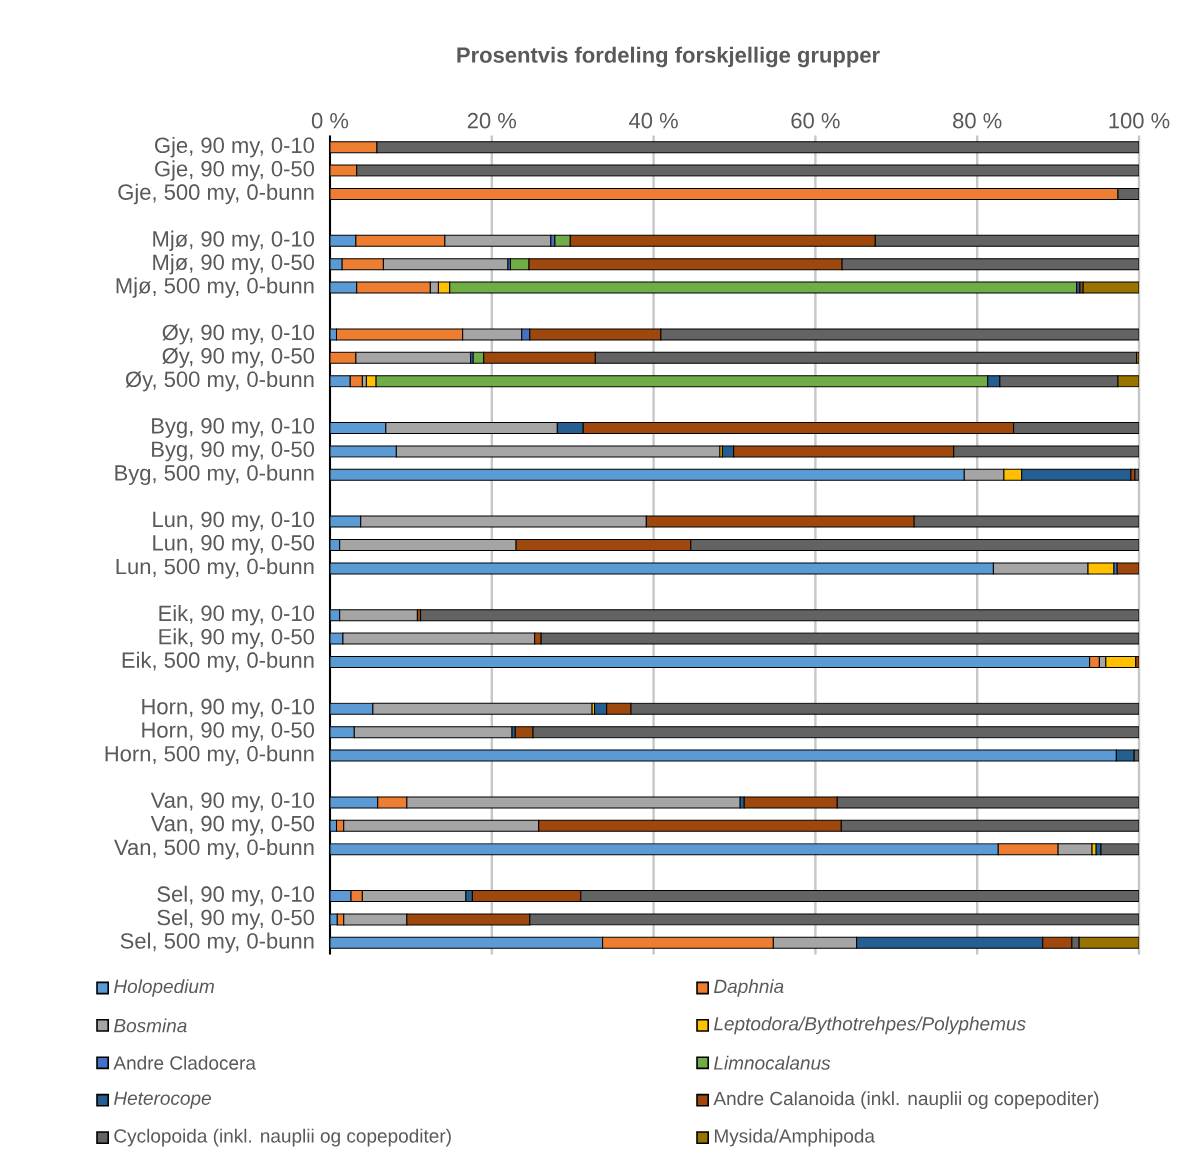 This screenshot has height=1171, width=1200. I want to click on y-tick-label: Eik, 90 my, 0-50, so click(237, 638).